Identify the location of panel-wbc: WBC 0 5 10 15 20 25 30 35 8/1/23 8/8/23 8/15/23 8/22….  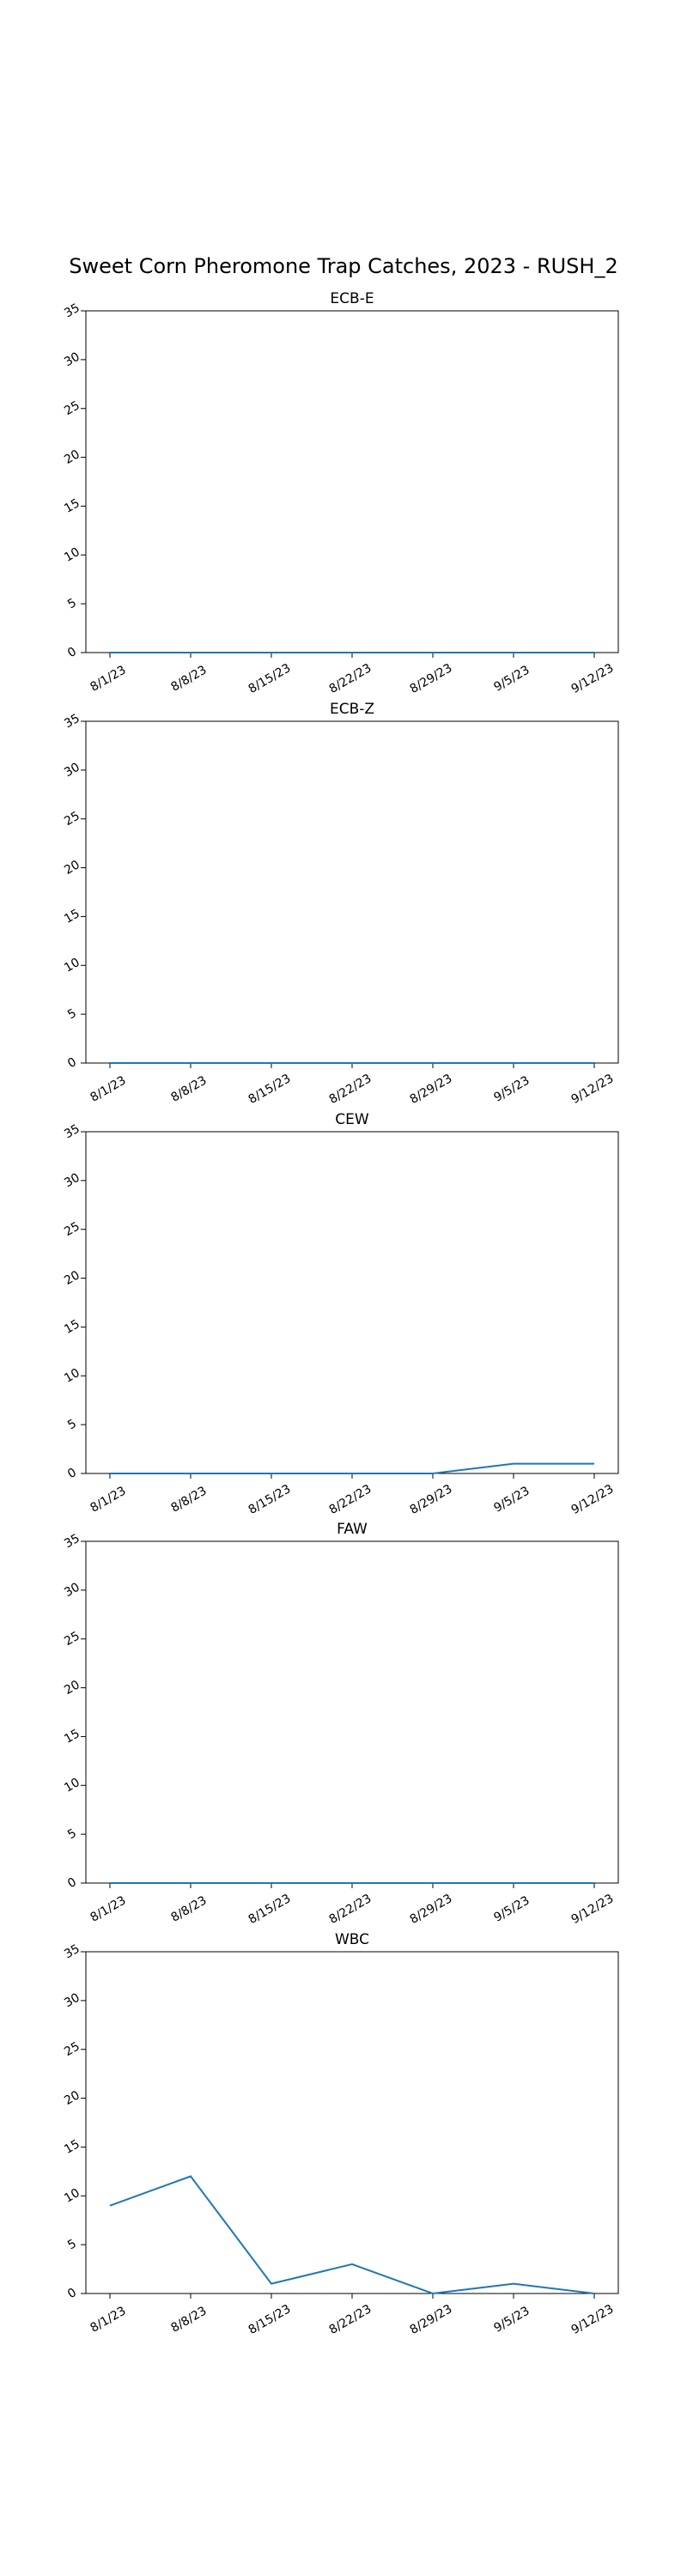
(340, 2134).